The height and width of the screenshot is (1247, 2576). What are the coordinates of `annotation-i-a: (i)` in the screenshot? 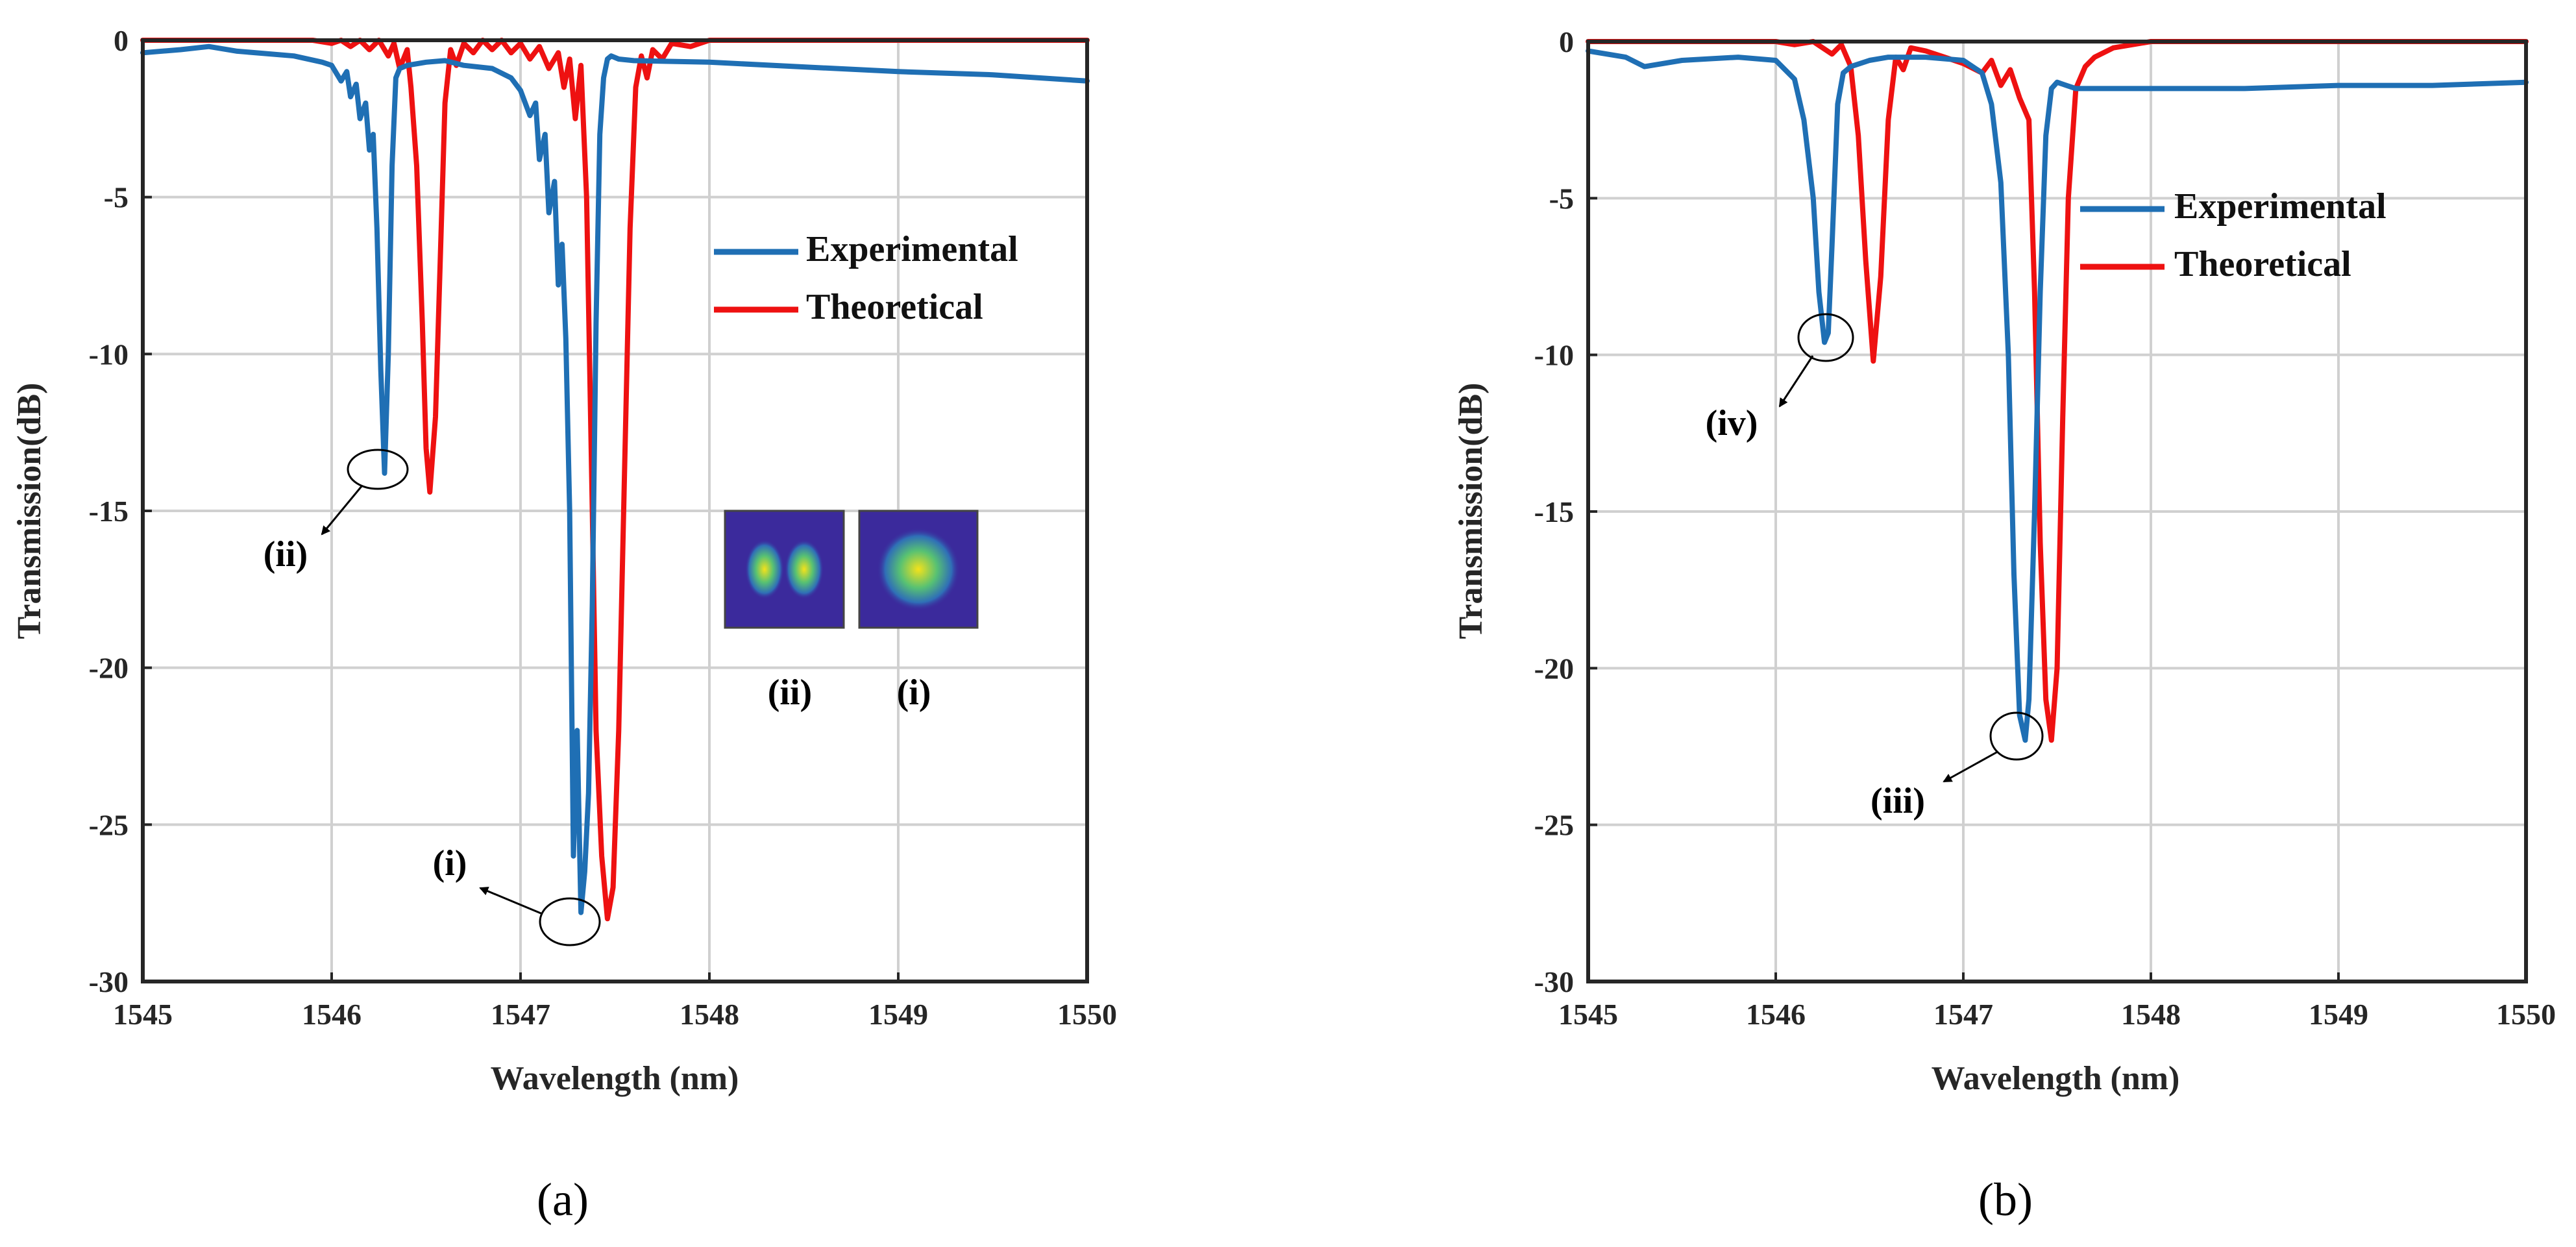 It's located at (517, 894).